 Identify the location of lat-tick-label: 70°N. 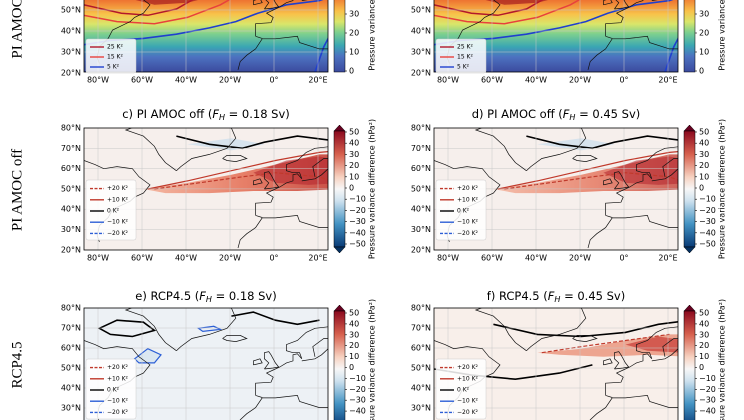
(71, 148).